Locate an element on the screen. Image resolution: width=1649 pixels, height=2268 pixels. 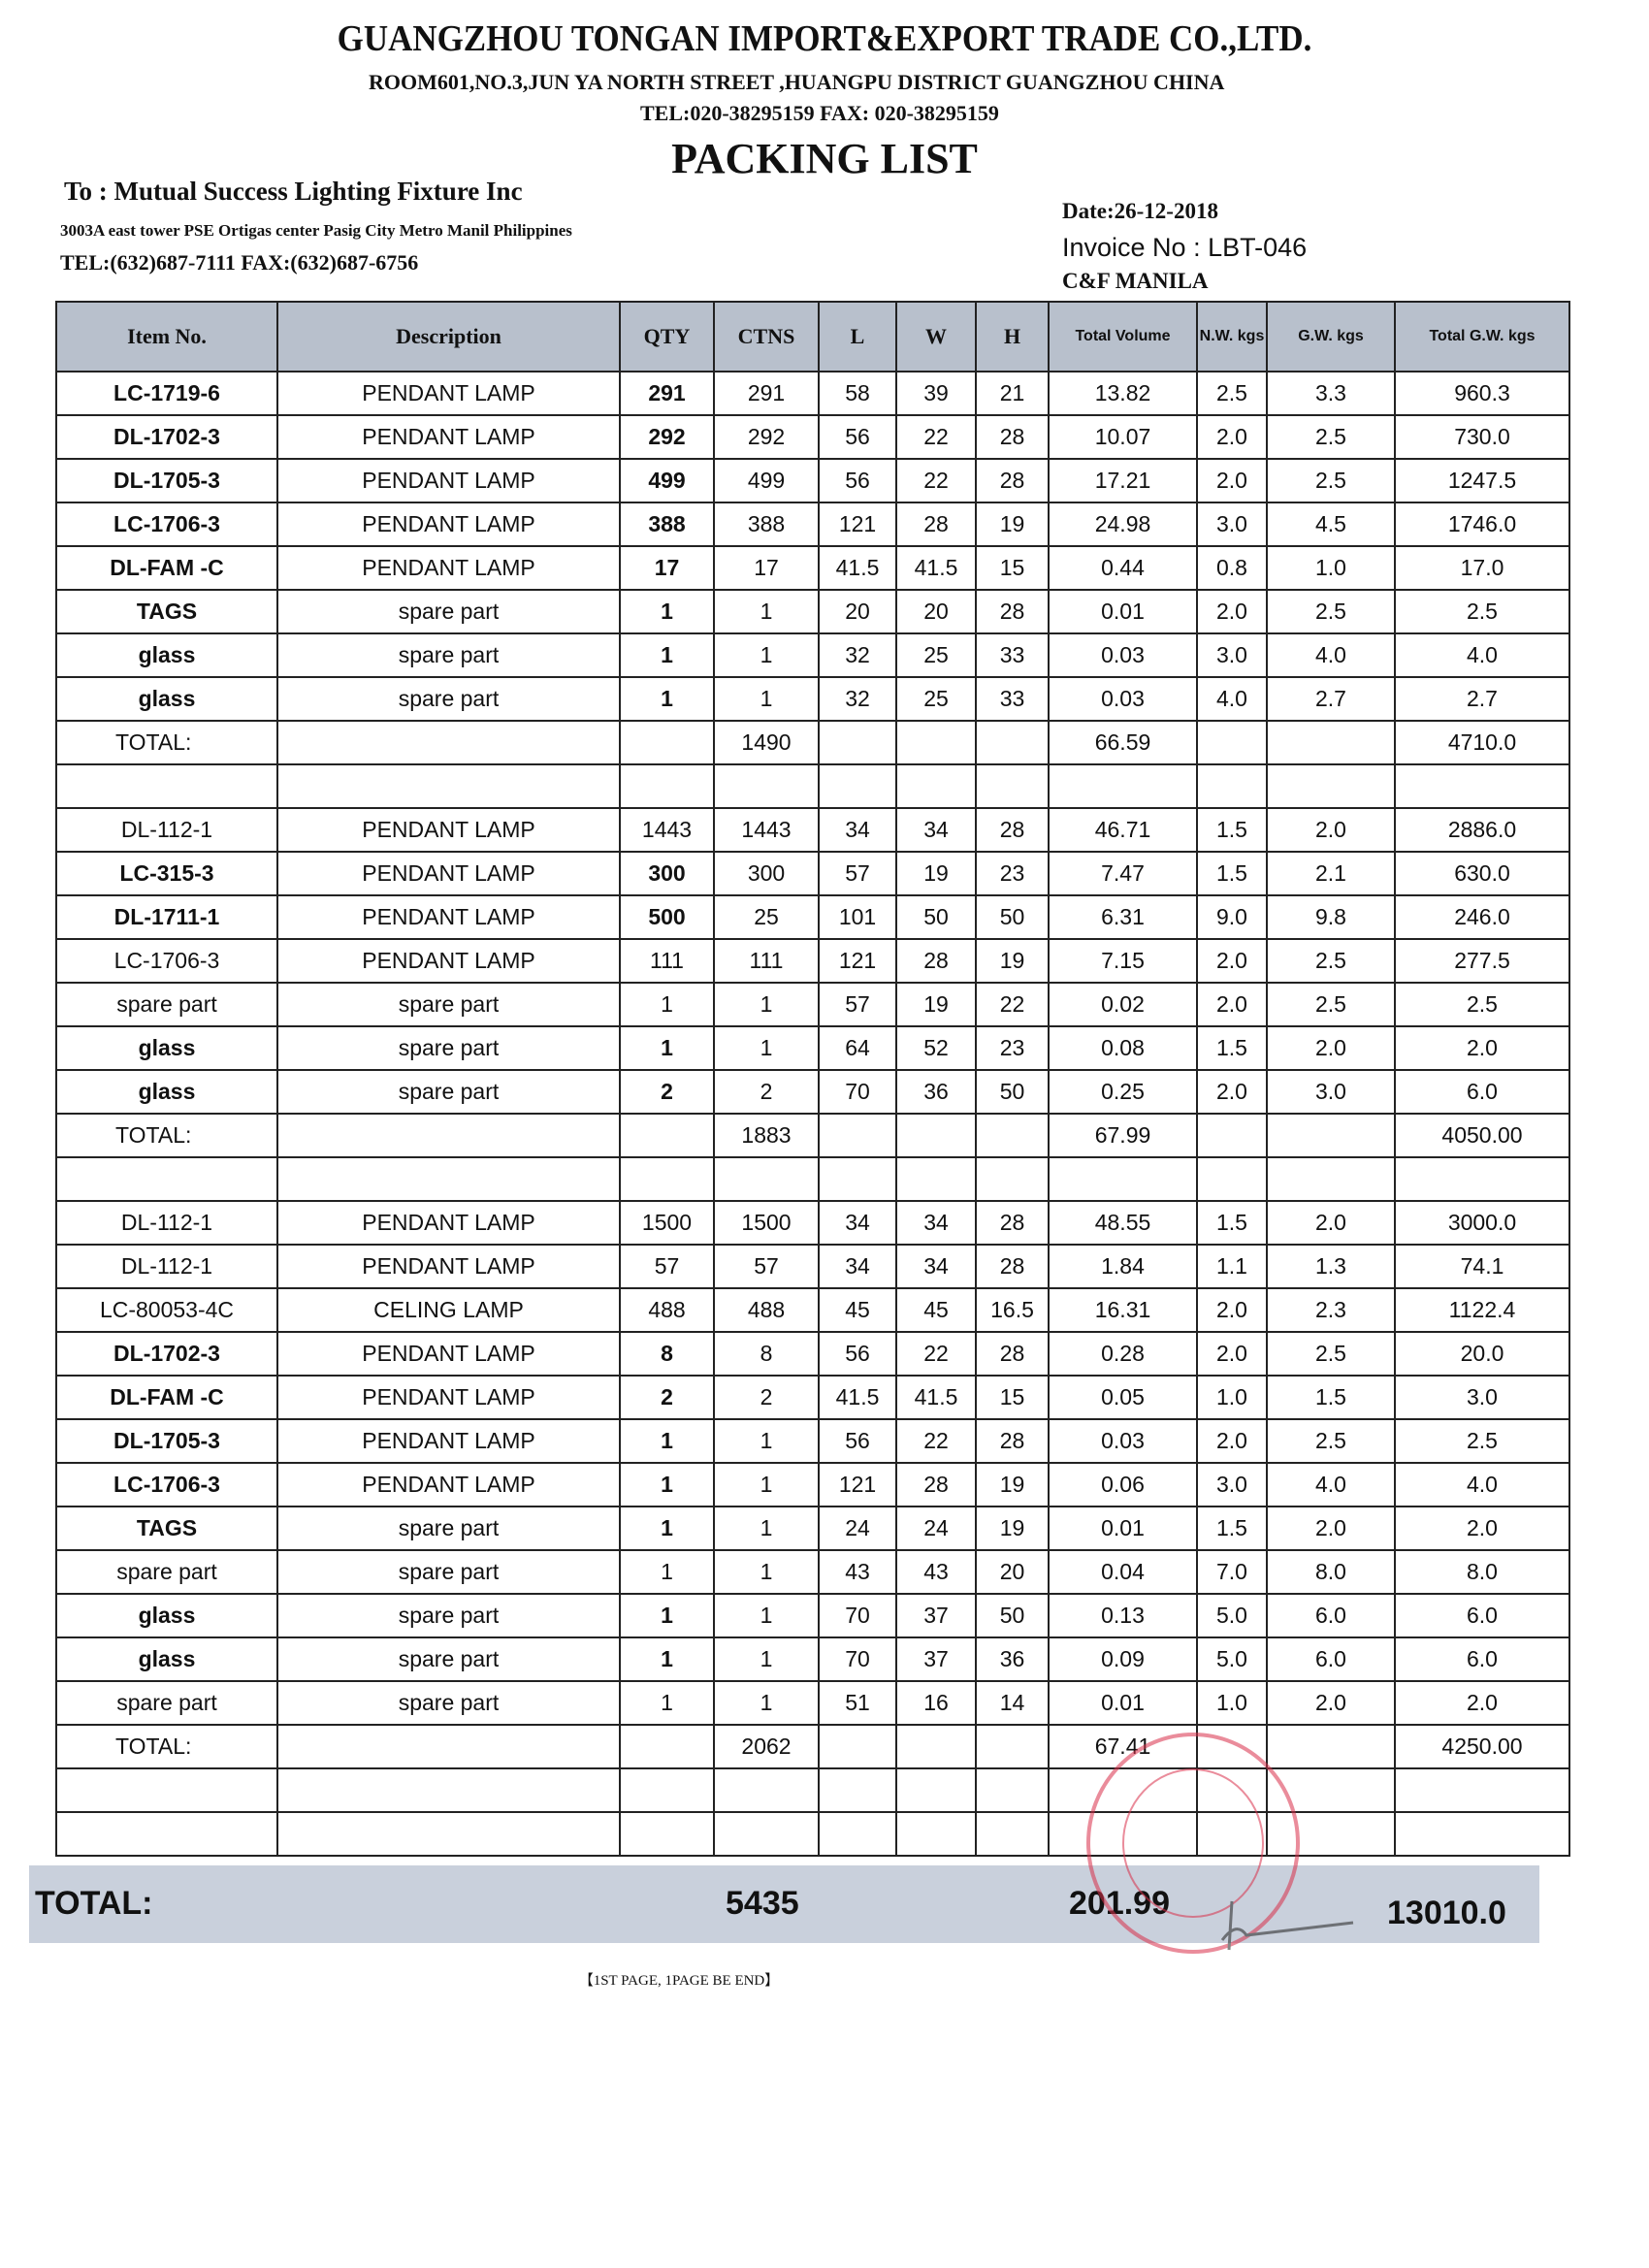
table-cell: 70 is located at coordinates (857, 1659).